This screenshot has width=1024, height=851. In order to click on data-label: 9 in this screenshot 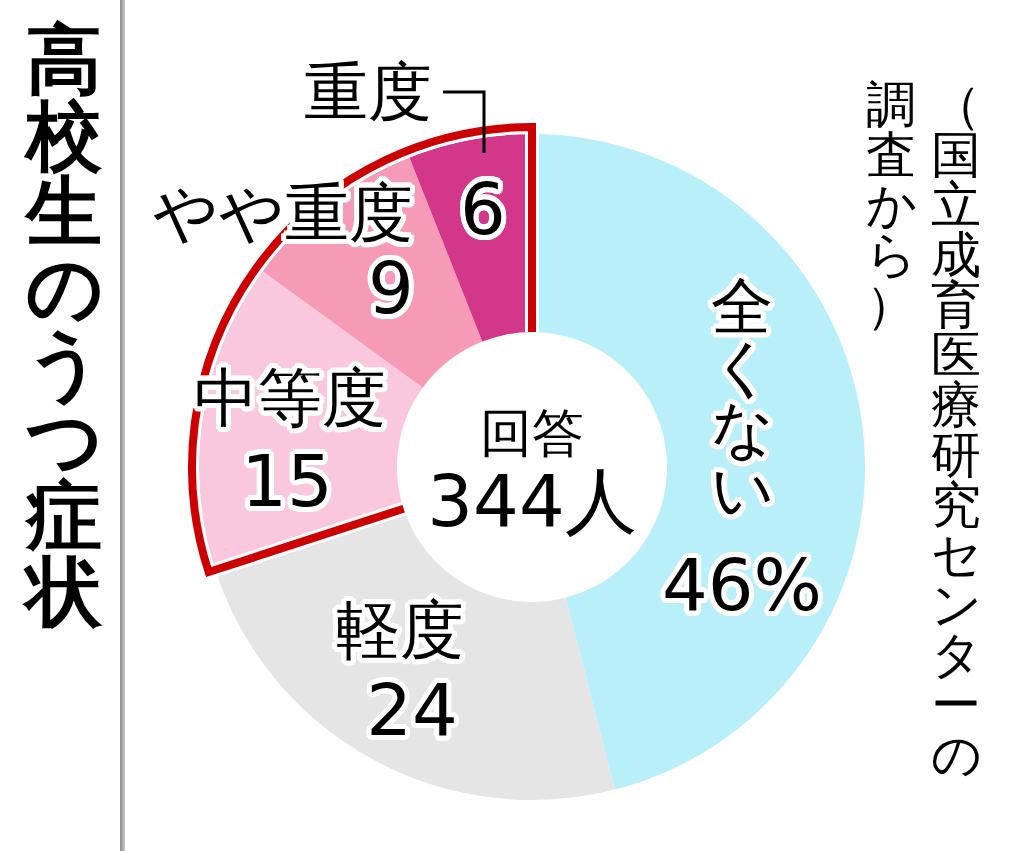, I will do `click(391, 288)`.